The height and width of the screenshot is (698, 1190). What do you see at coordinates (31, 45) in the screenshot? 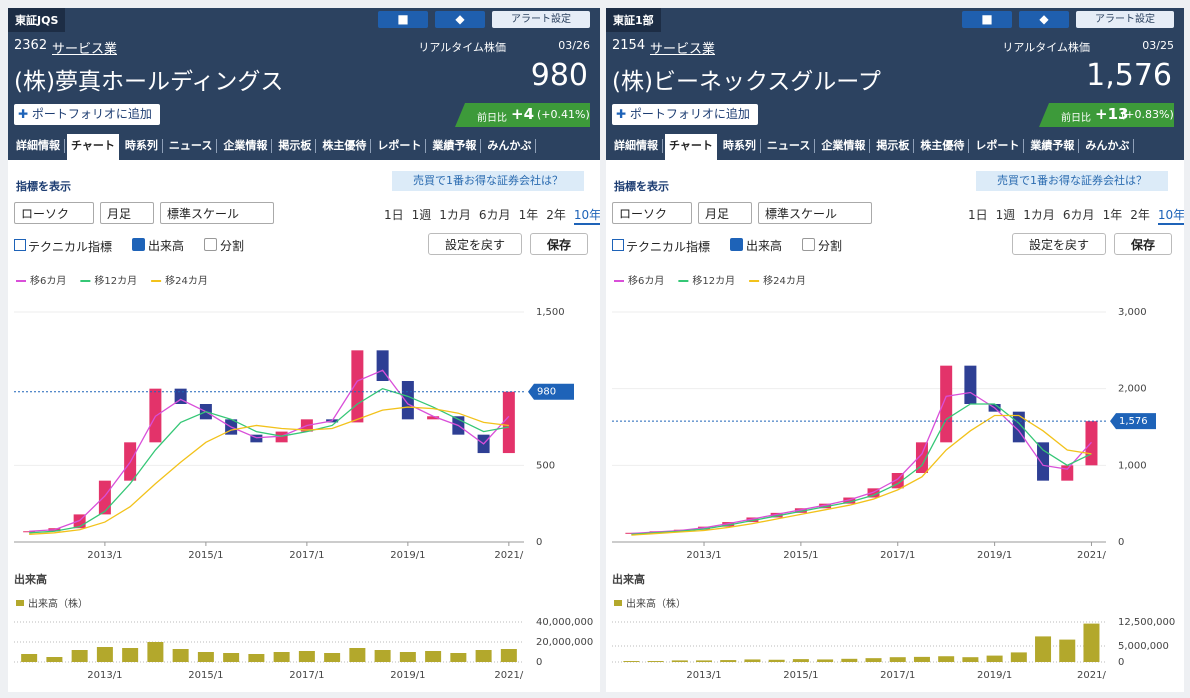
I see `stock-code: 2362` at bounding box center [31, 45].